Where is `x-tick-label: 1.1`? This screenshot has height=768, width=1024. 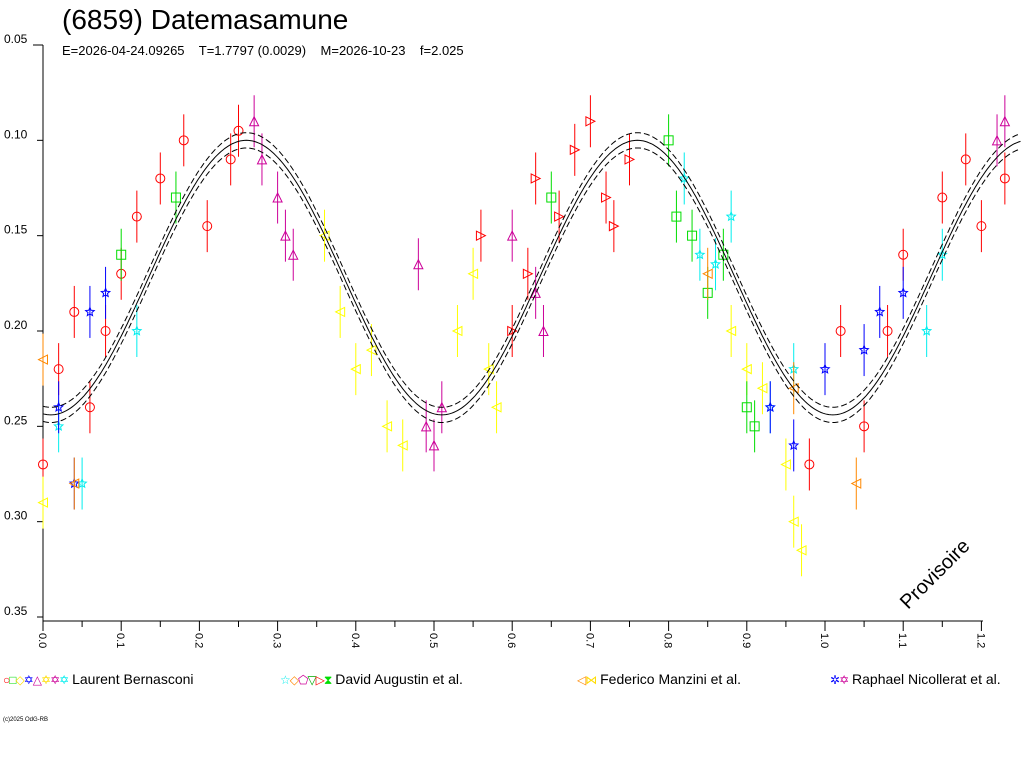 x-tick-label: 1.1 is located at coordinates (902, 640).